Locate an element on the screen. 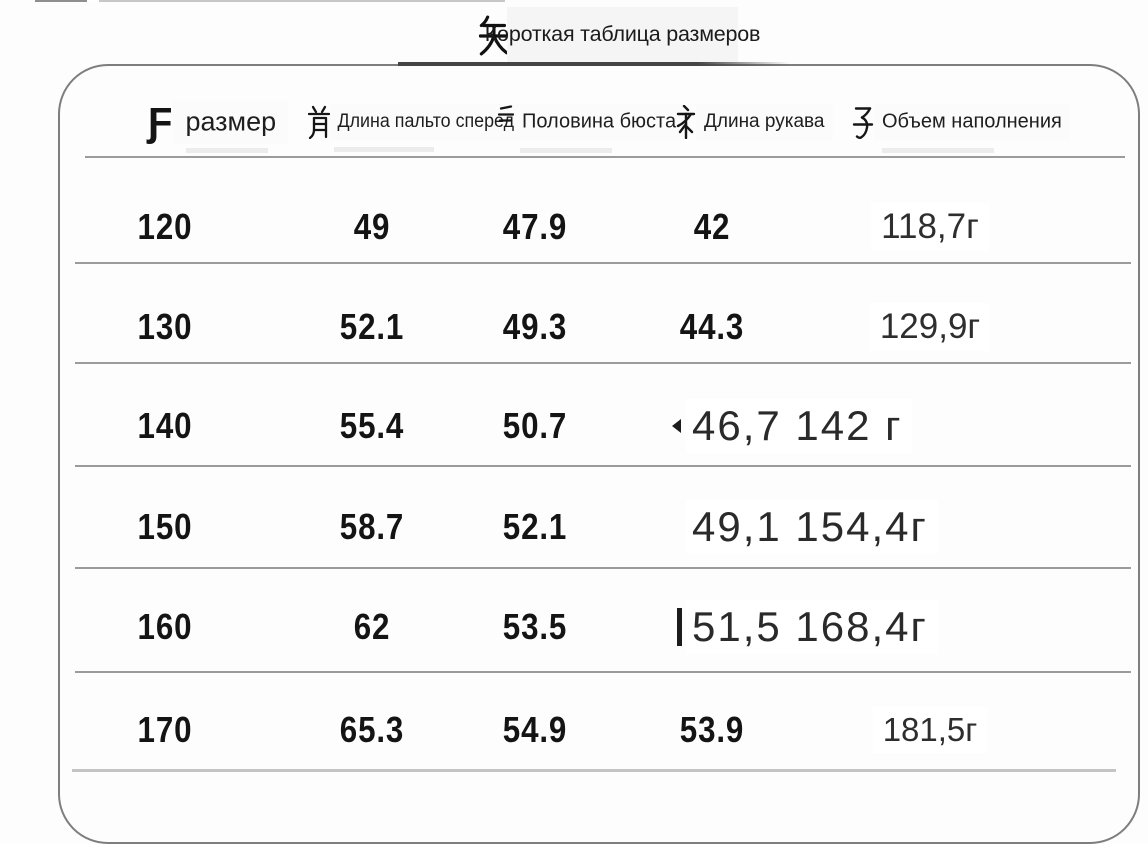 The image size is (1148, 844). cell-fill-volume: 118,7г is located at coordinates (930, 227).